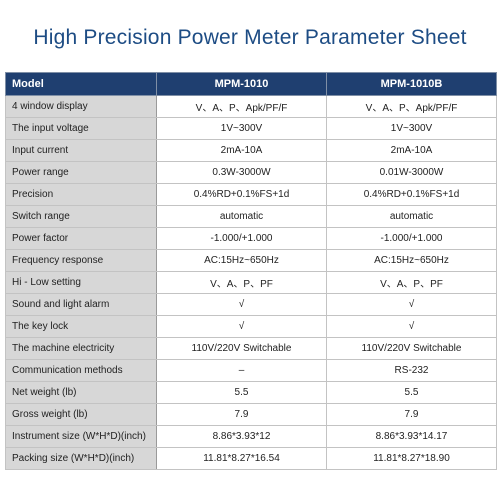 The image size is (500, 500). Describe the element at coordinates (411, 106) in the screenshot. I see `mpm-1010b-value: V、A、P、Apk/PF/F` at that location.